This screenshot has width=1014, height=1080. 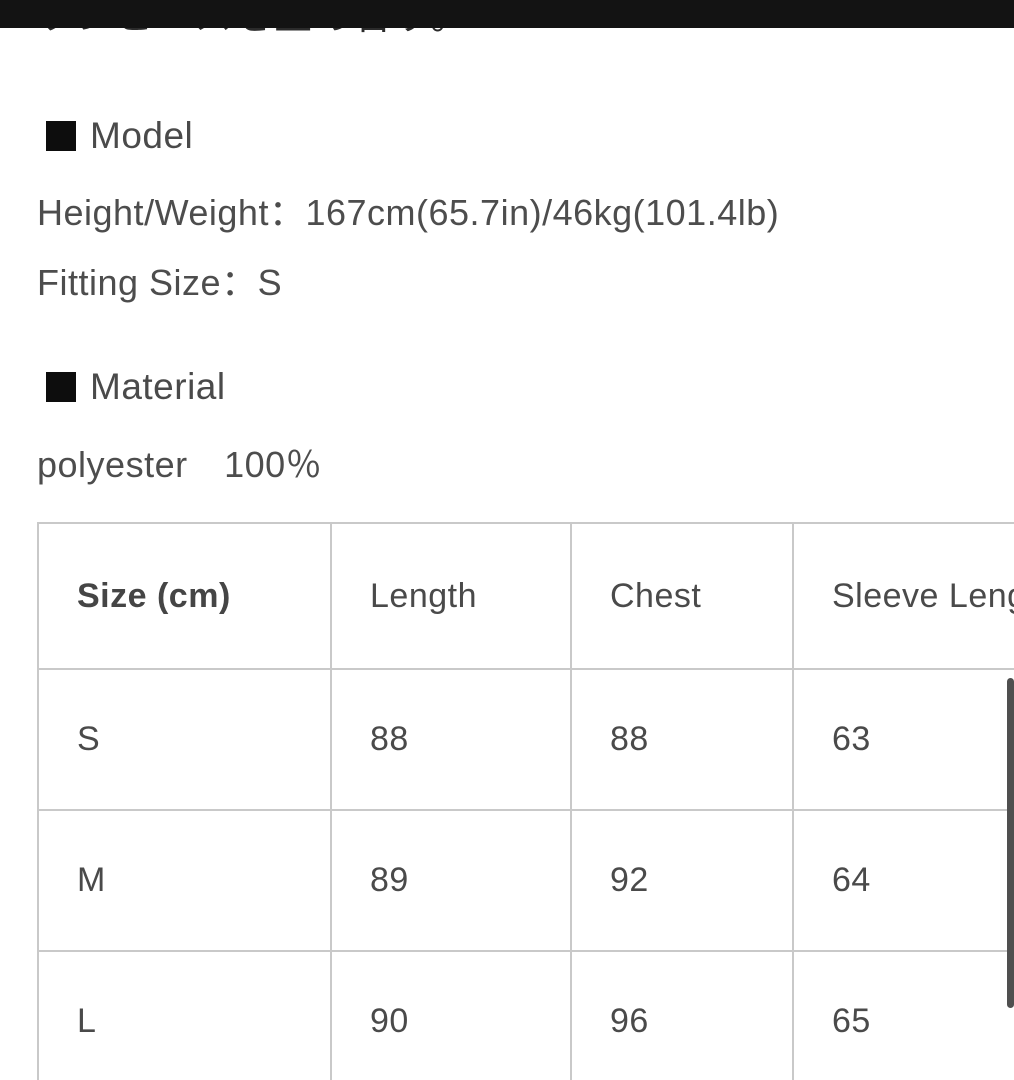 What do you see at coordinates (903, 596) in the screenshot?
I see `size-chart-header-sleeve-length: Sleeve Length` at bounding box center [903, 596].